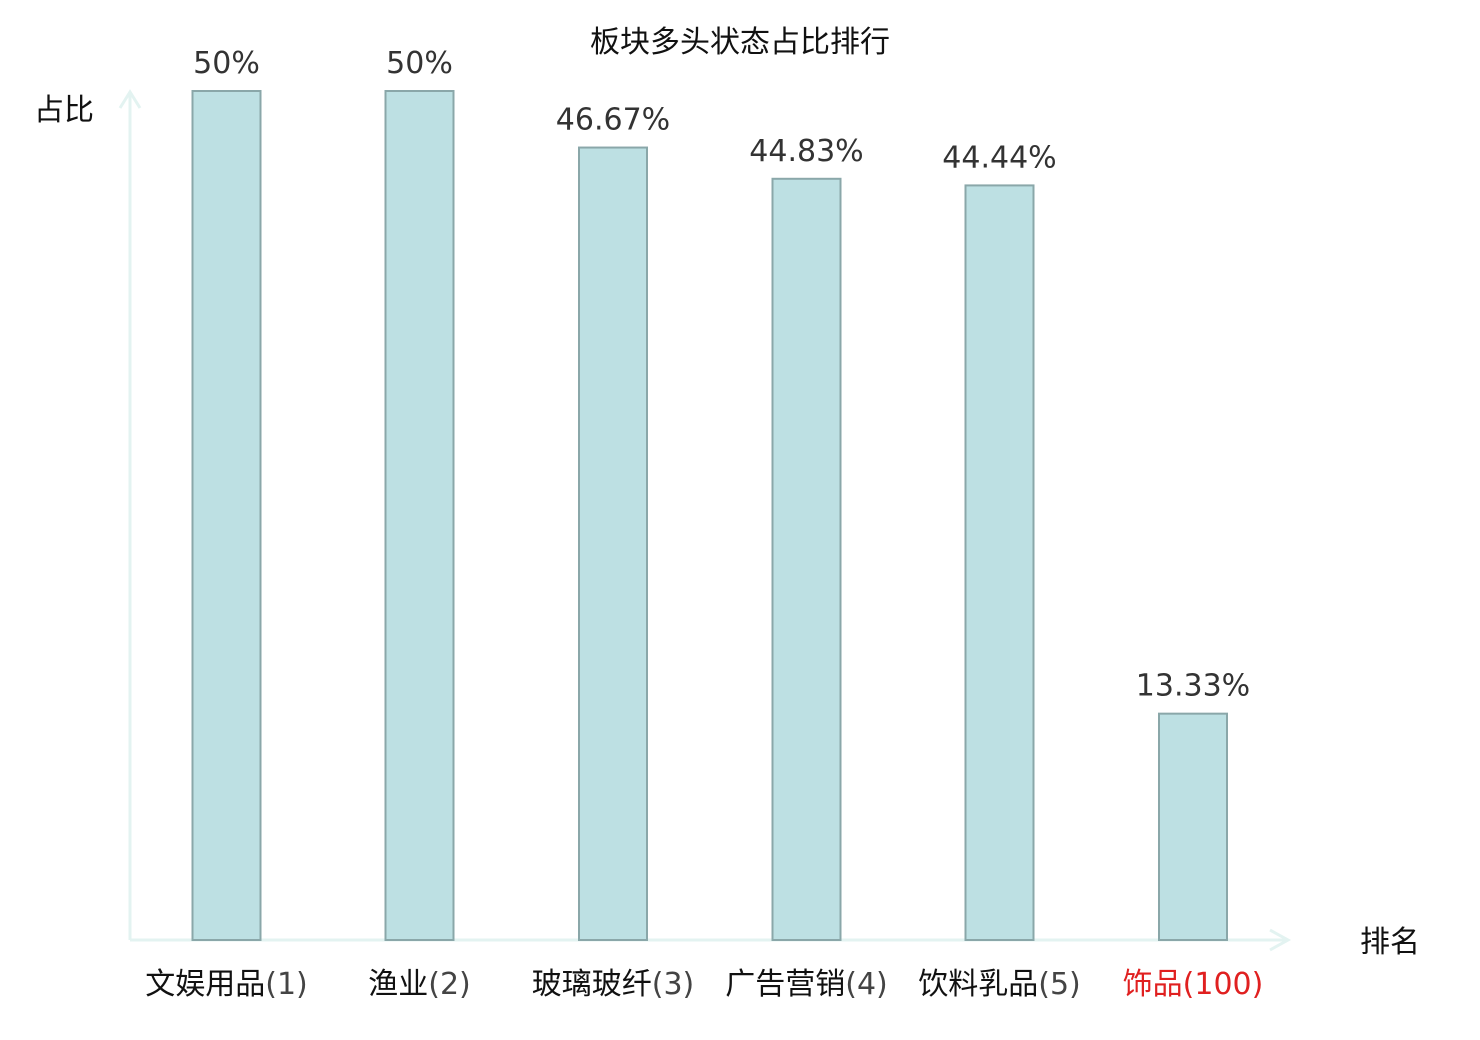 This screenshot has width=1480, height=1040. Describe the element at coordinates (999, 157) in the screenshot. I see `bar-value-label-5: 44.44%` at that location.